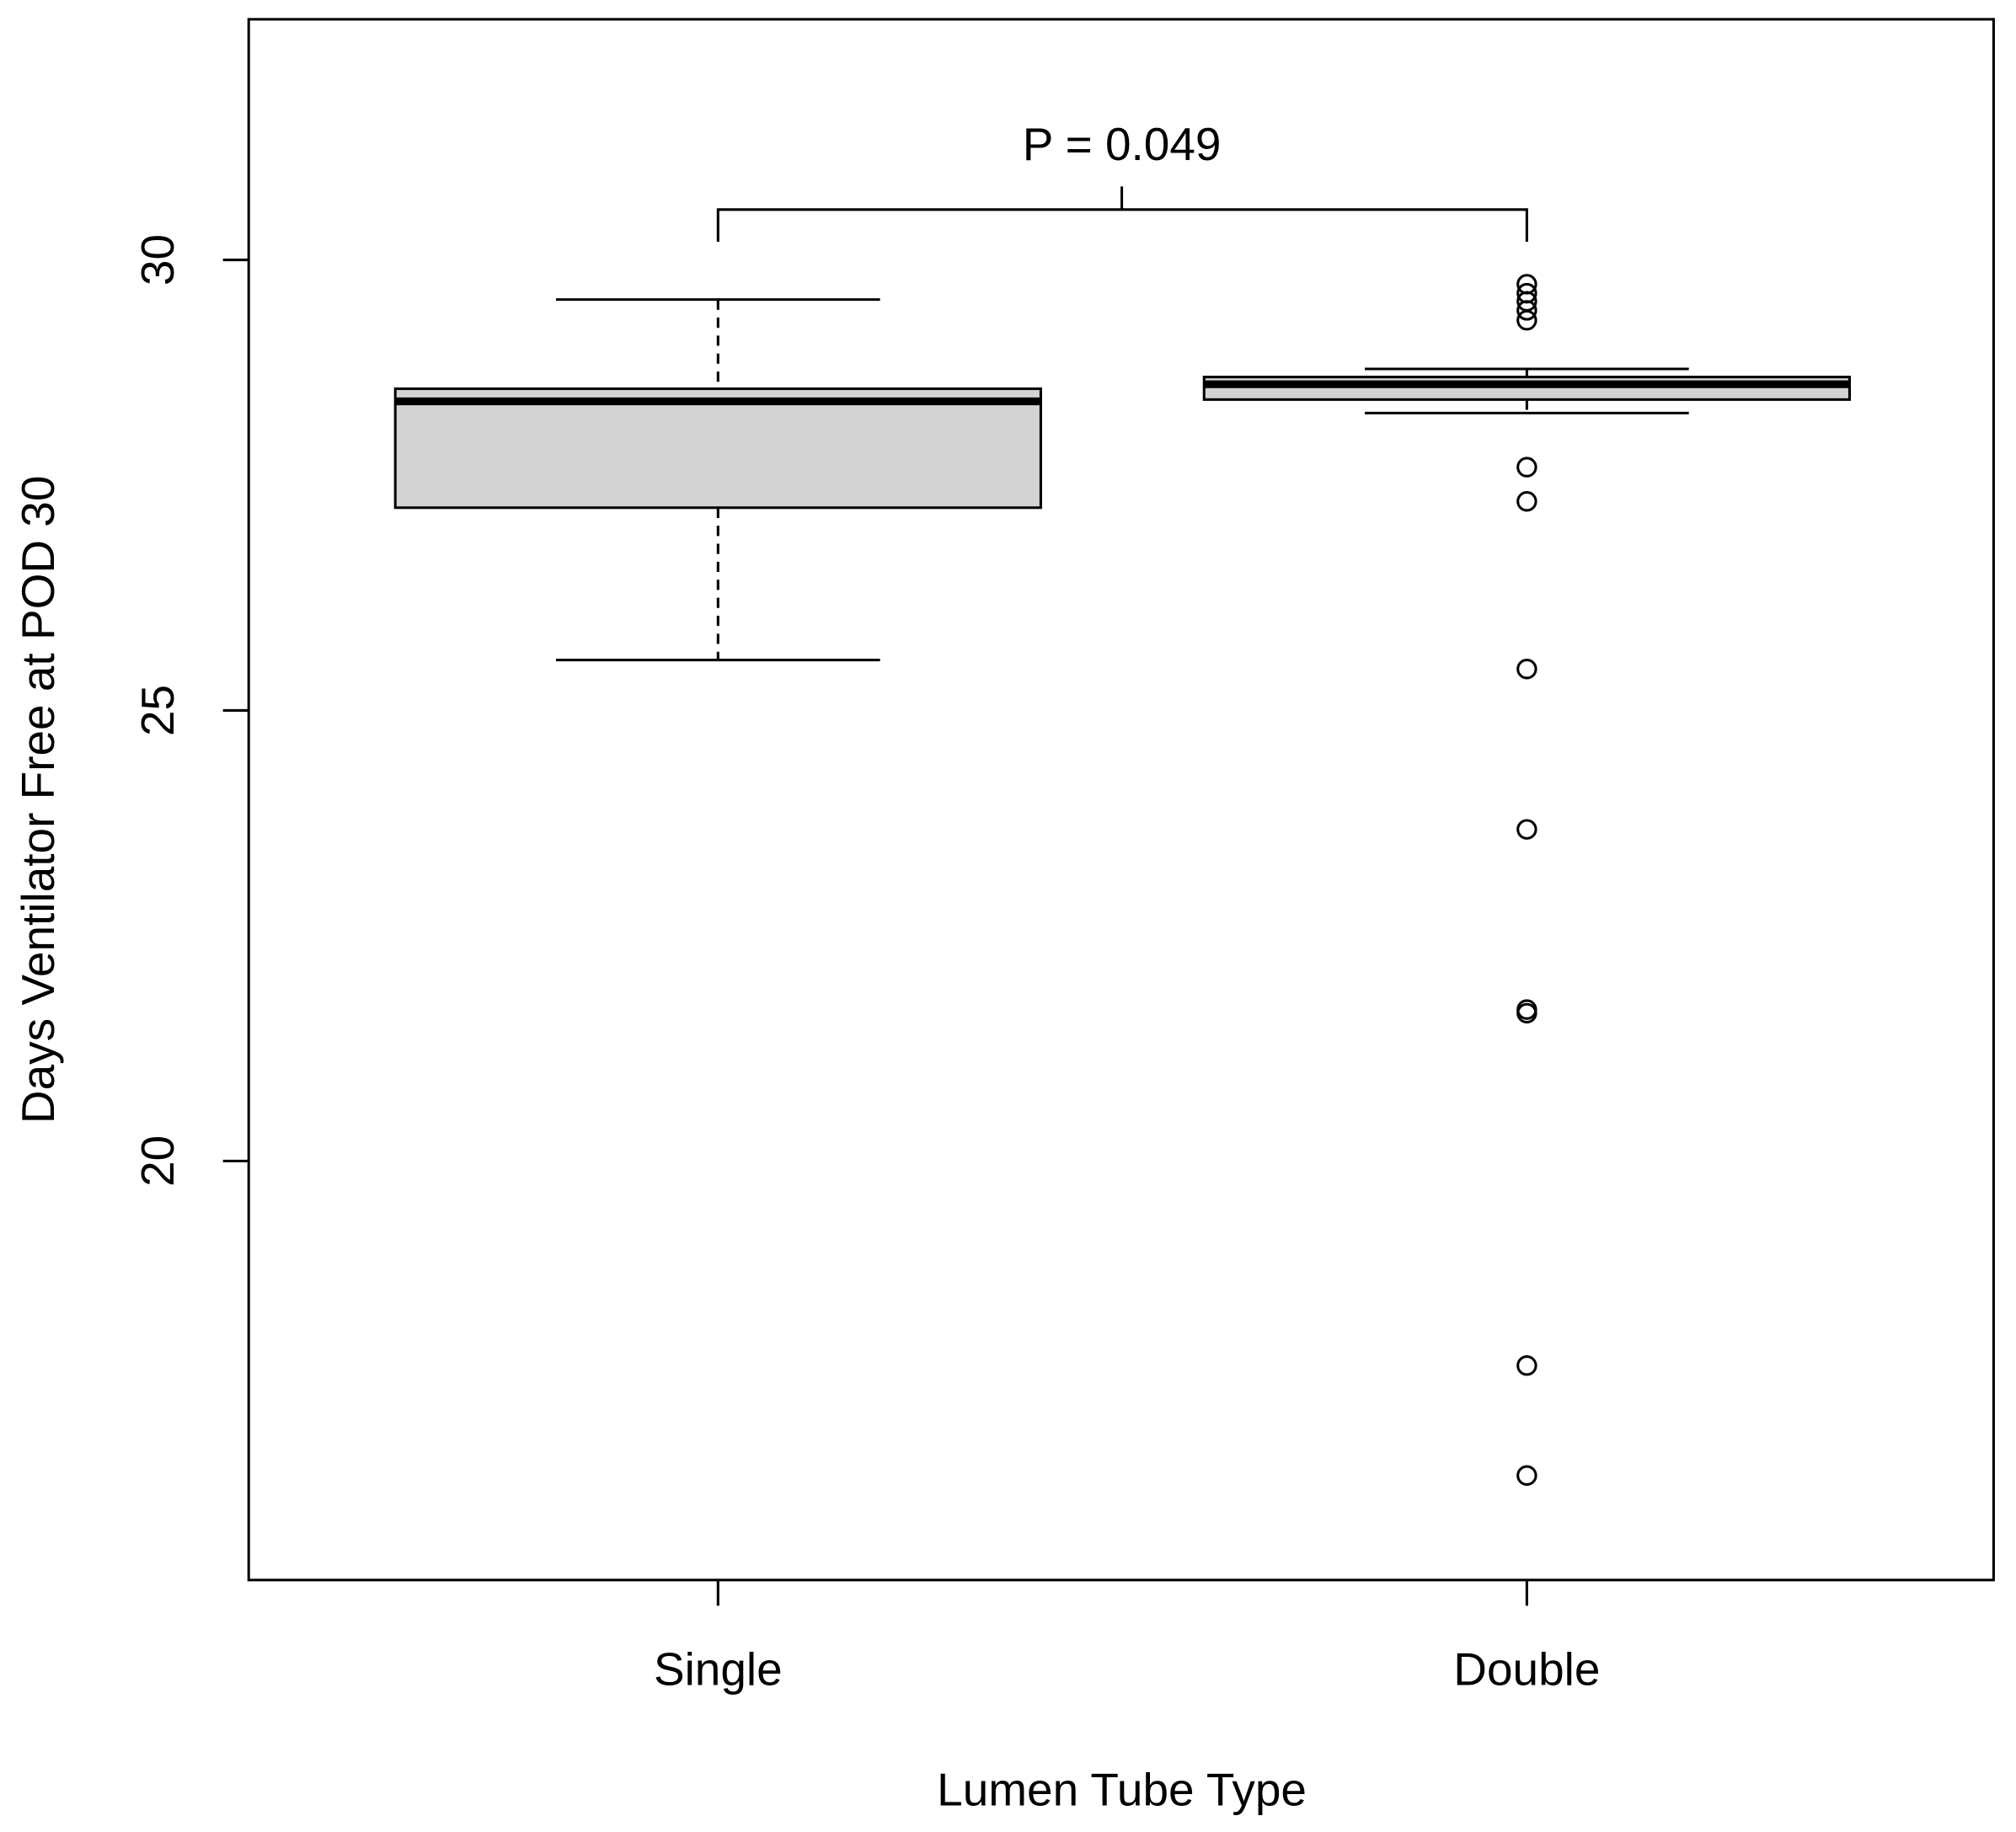 This screenshot has width=2016, height=1832. Describe the element at coordinates (1122, 214) in the screenshot. I see `significance-bracket` at that location.